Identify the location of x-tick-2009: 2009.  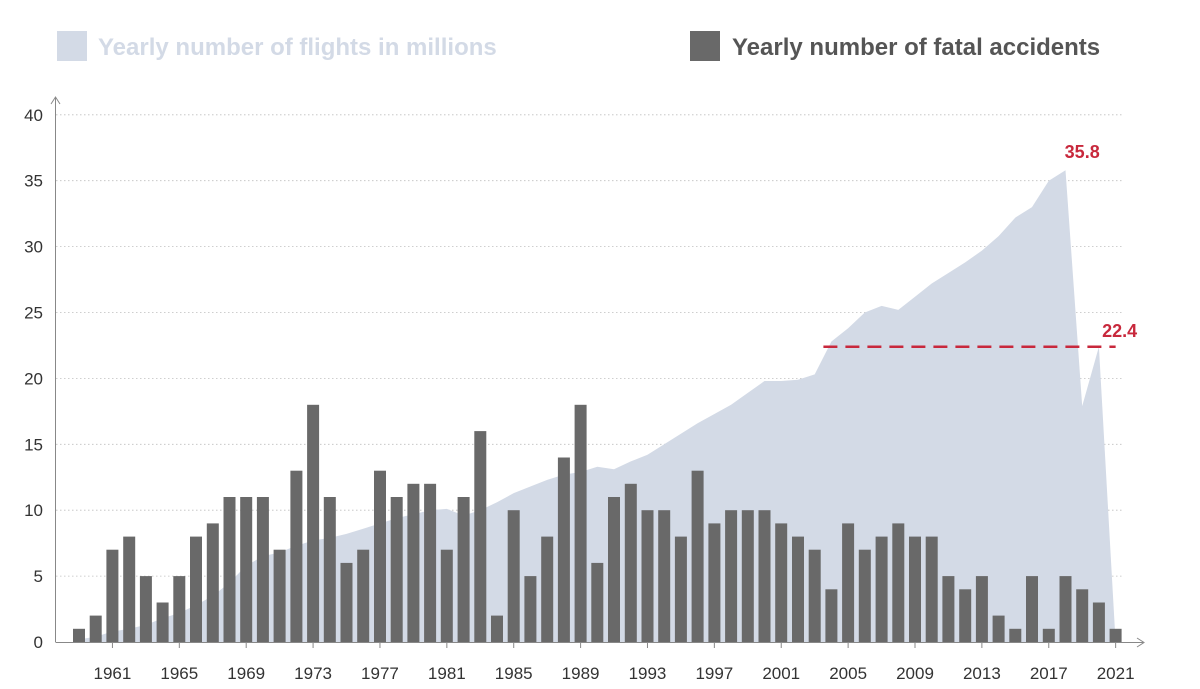
(915, 673).